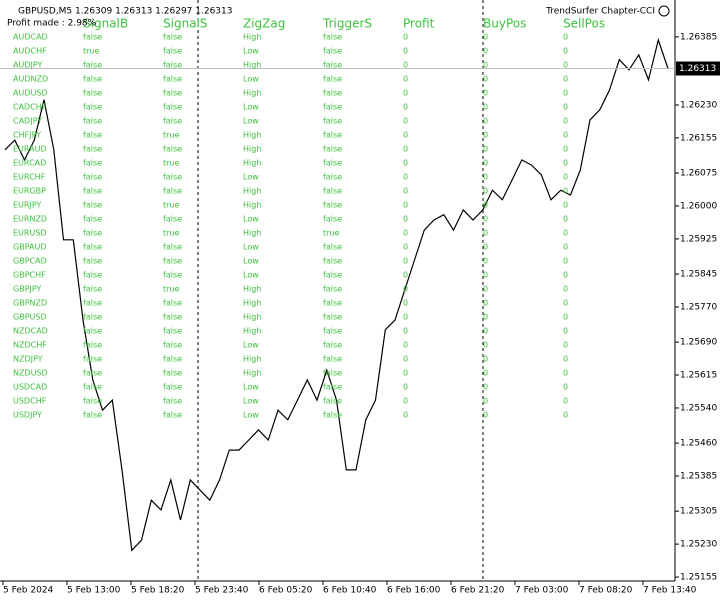 This screenshot has height=600, width=720. Describe the element at coordinates (27, 415) in the screenshot. I see `table-cell: USDJPY` at that location.